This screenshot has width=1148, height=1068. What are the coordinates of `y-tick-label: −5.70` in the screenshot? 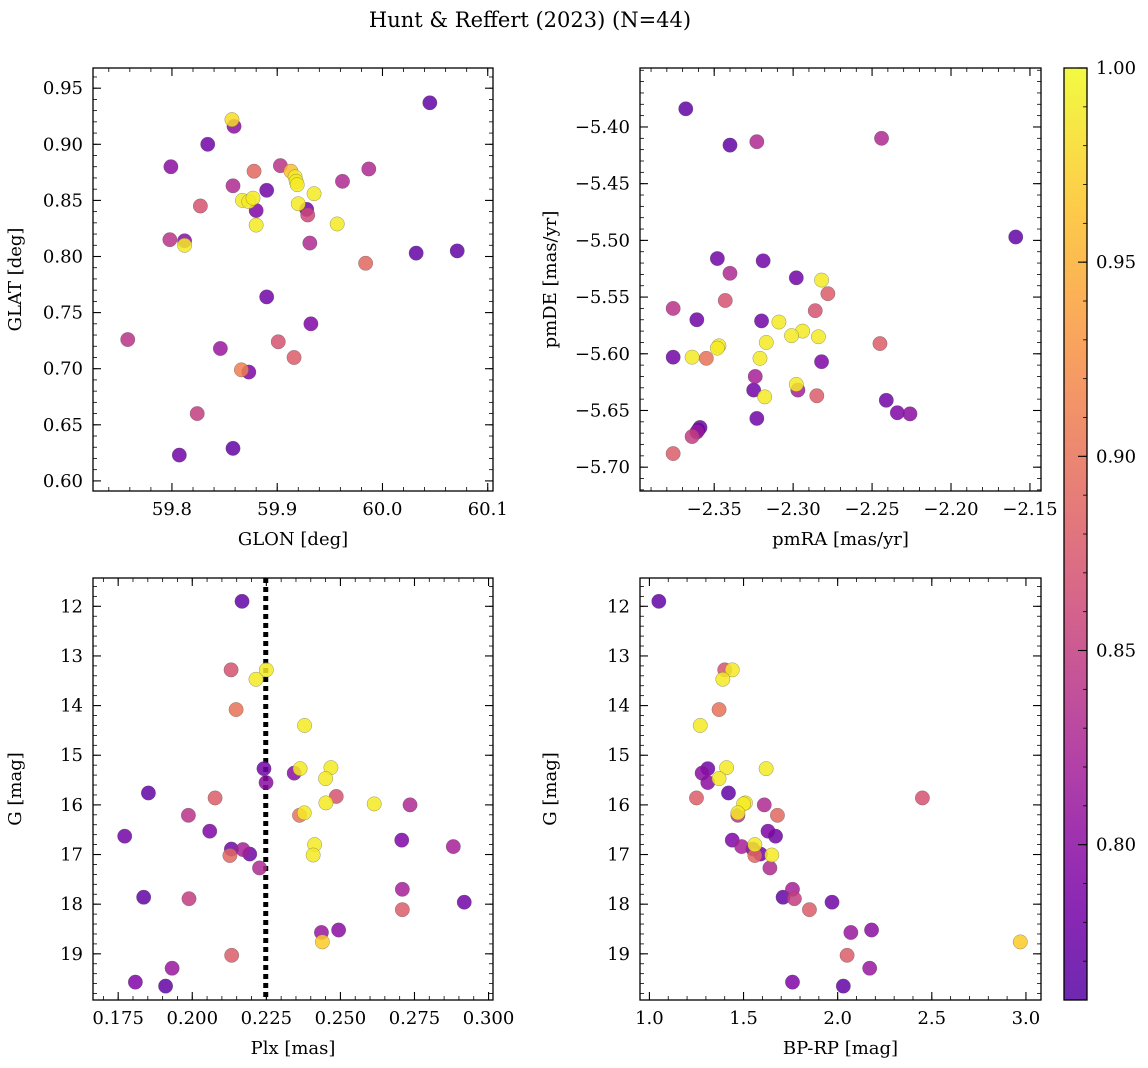 It's located at (602, 467).